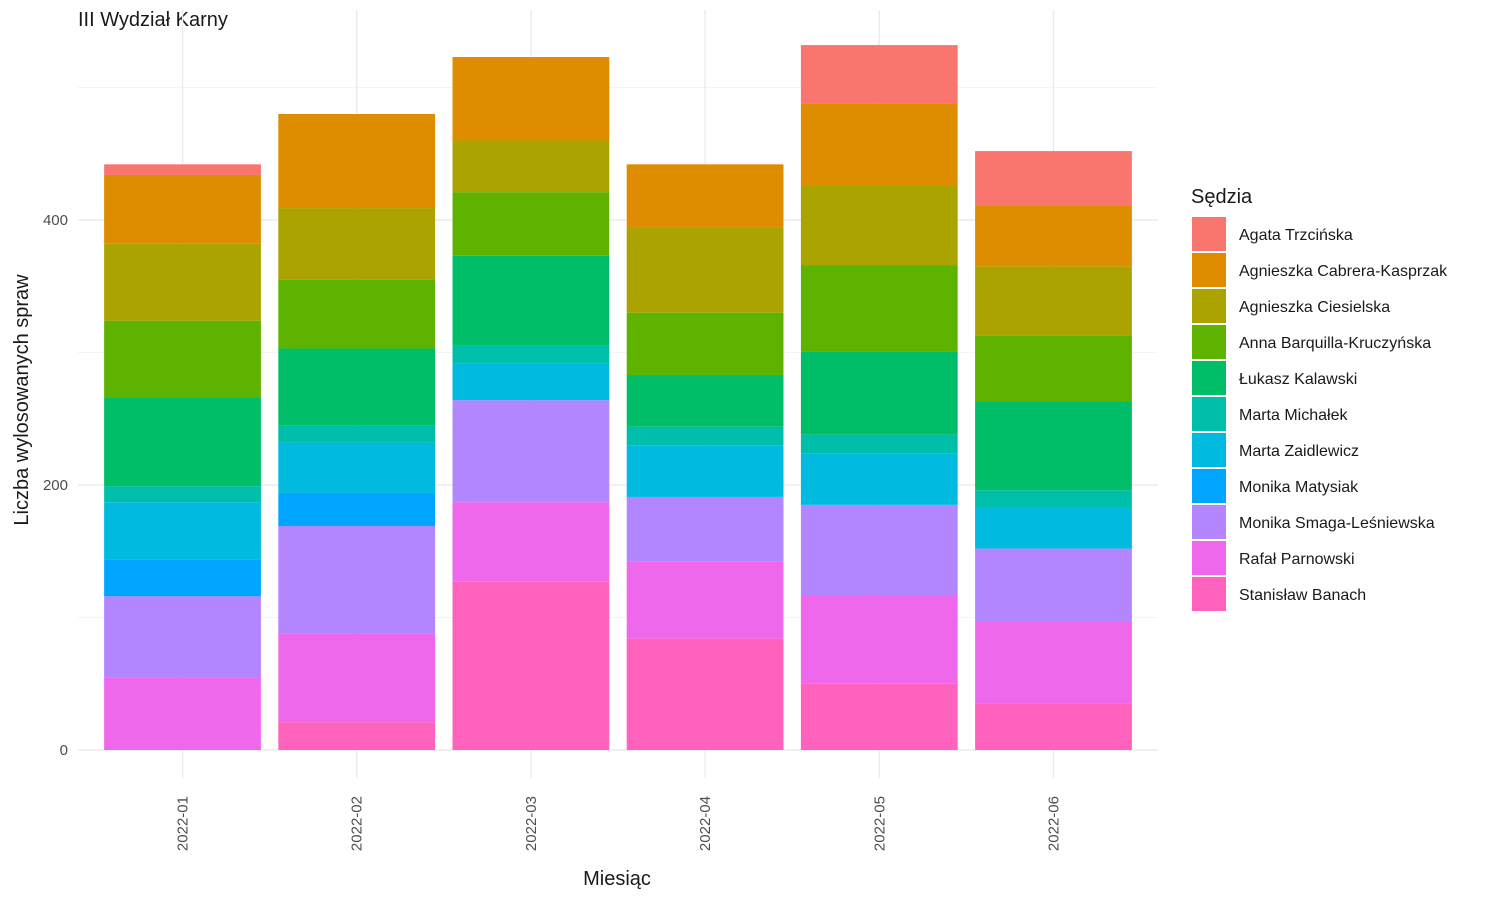 The height and width of the screenshot is (900, 1500). What do you see at coordinates (1335, 343) in the screenshot?
I see `legend-label: Anna Barquilla-Kruczyńska` at bounding box center [1335, 343].